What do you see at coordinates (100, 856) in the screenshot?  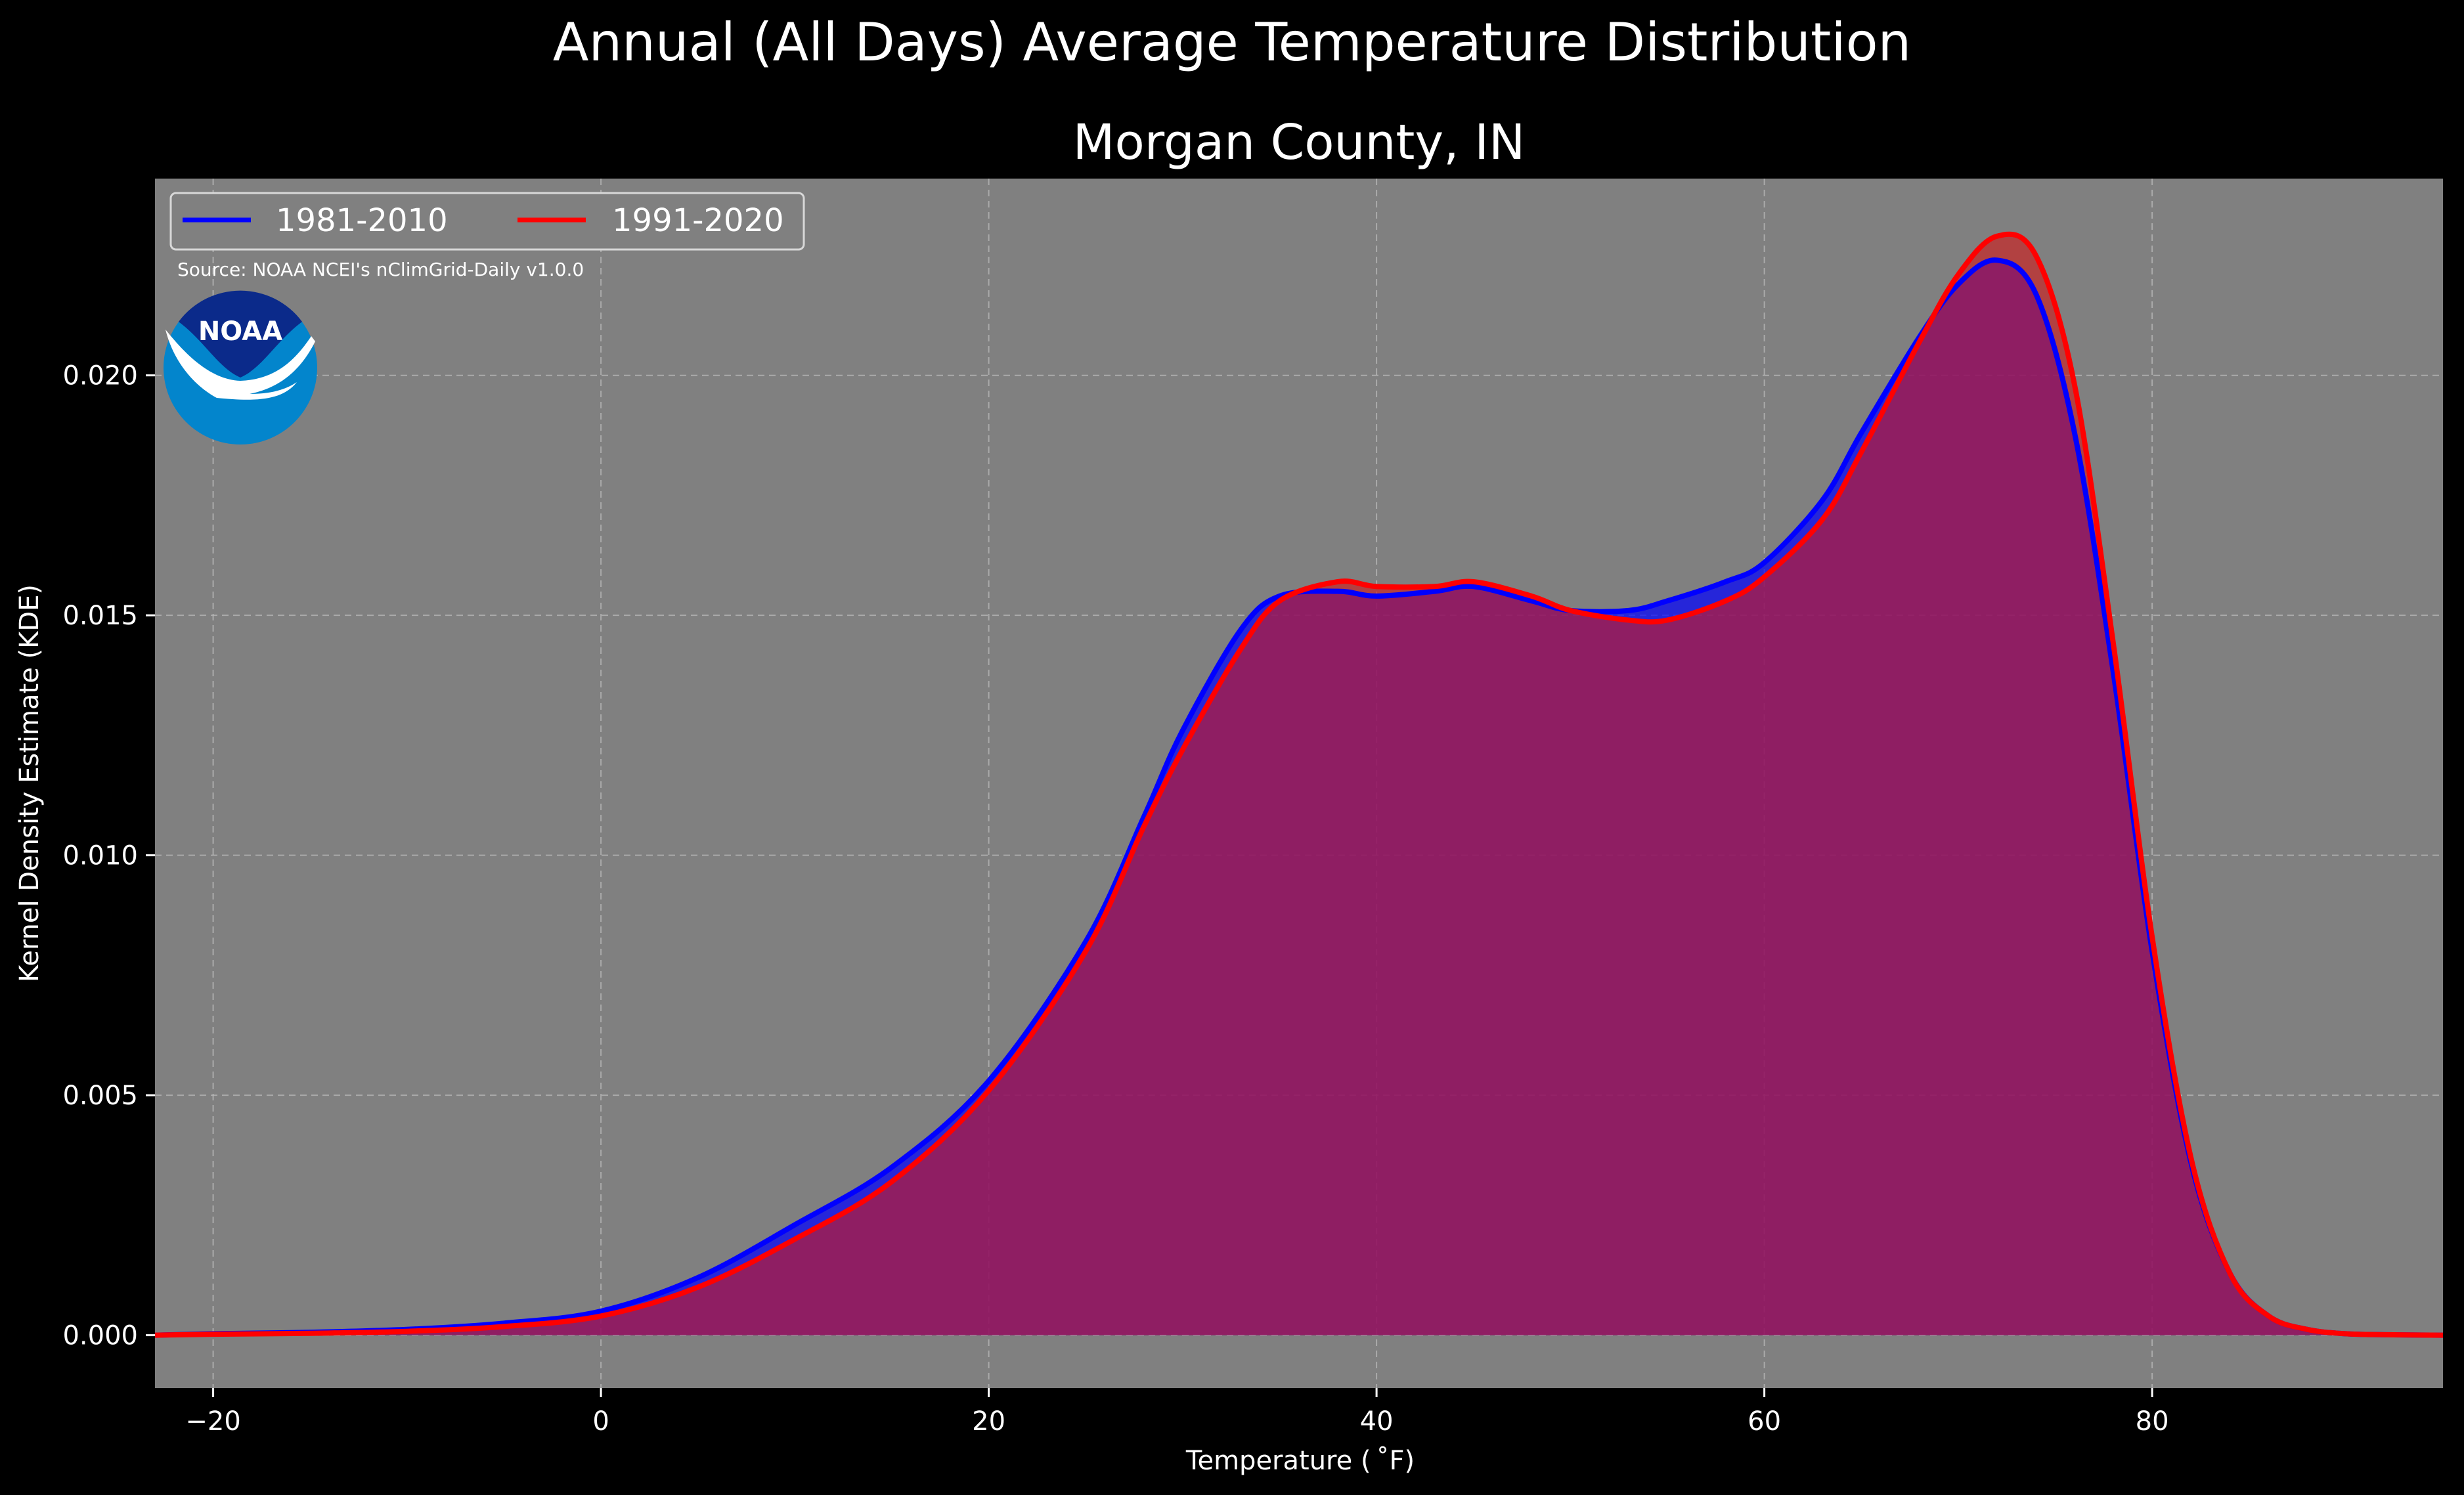 I see `y-tick-label: 0.010` at bounding box center [100, 856].